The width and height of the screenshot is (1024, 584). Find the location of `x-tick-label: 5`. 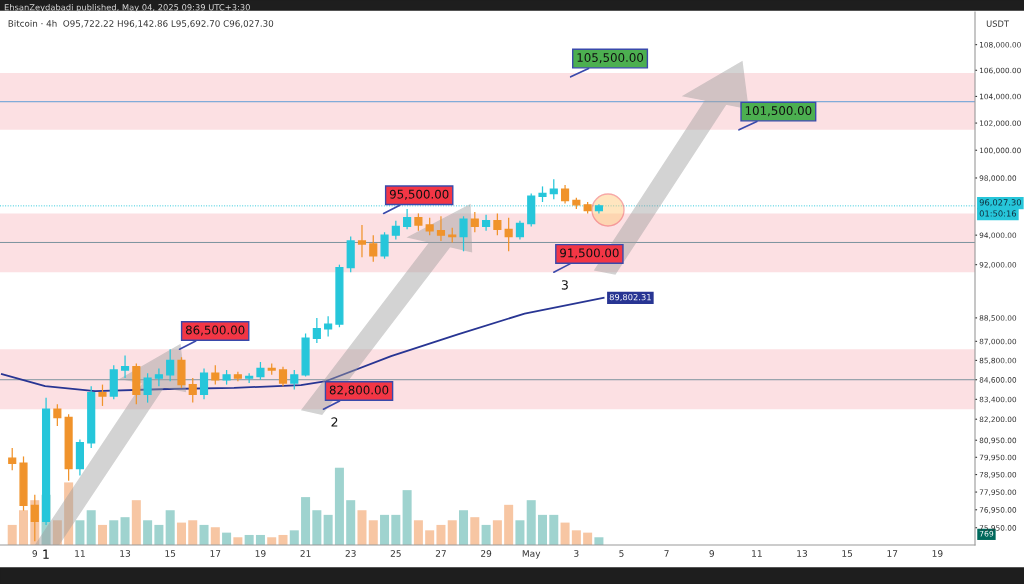

x-tick-label: 5 is located at coordinates (621, 553).